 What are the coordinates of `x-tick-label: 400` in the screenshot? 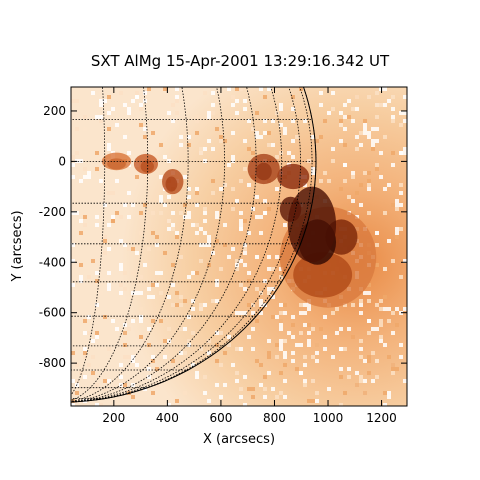 It's located at (167, 418).